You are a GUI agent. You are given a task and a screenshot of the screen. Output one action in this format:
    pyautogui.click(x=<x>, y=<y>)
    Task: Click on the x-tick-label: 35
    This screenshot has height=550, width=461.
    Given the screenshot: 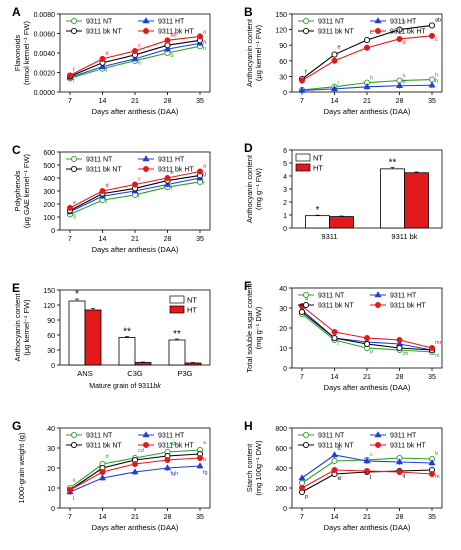 What is the action you would take?
    pyautogui.click(x=200, y=517)
    